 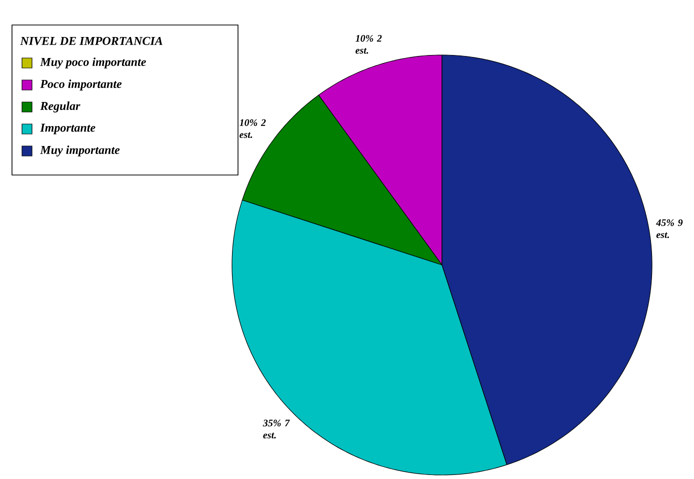 What do you see at coordinates (93, 63) in the screenshot?
I see `legend-label: Muy poco importante` at bounding box center [93, 63].